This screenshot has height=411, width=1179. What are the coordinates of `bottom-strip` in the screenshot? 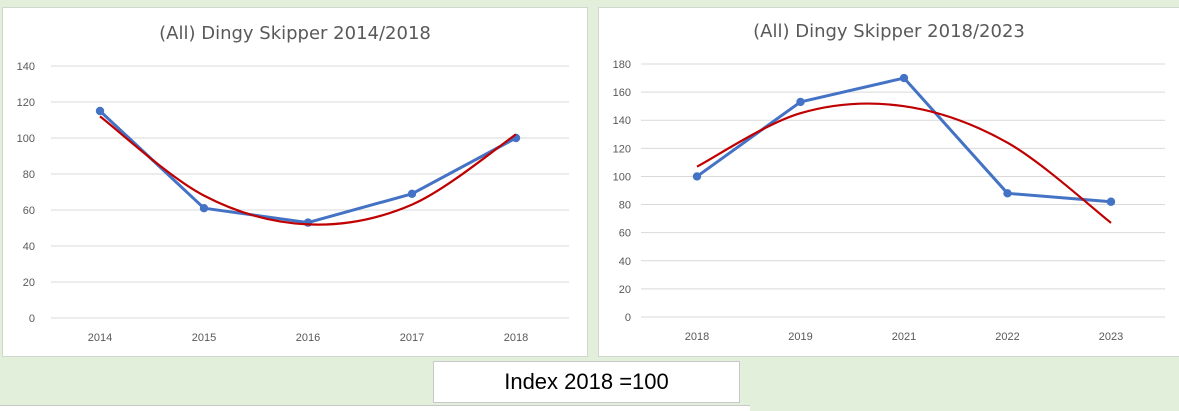 It's located at (375, 408).